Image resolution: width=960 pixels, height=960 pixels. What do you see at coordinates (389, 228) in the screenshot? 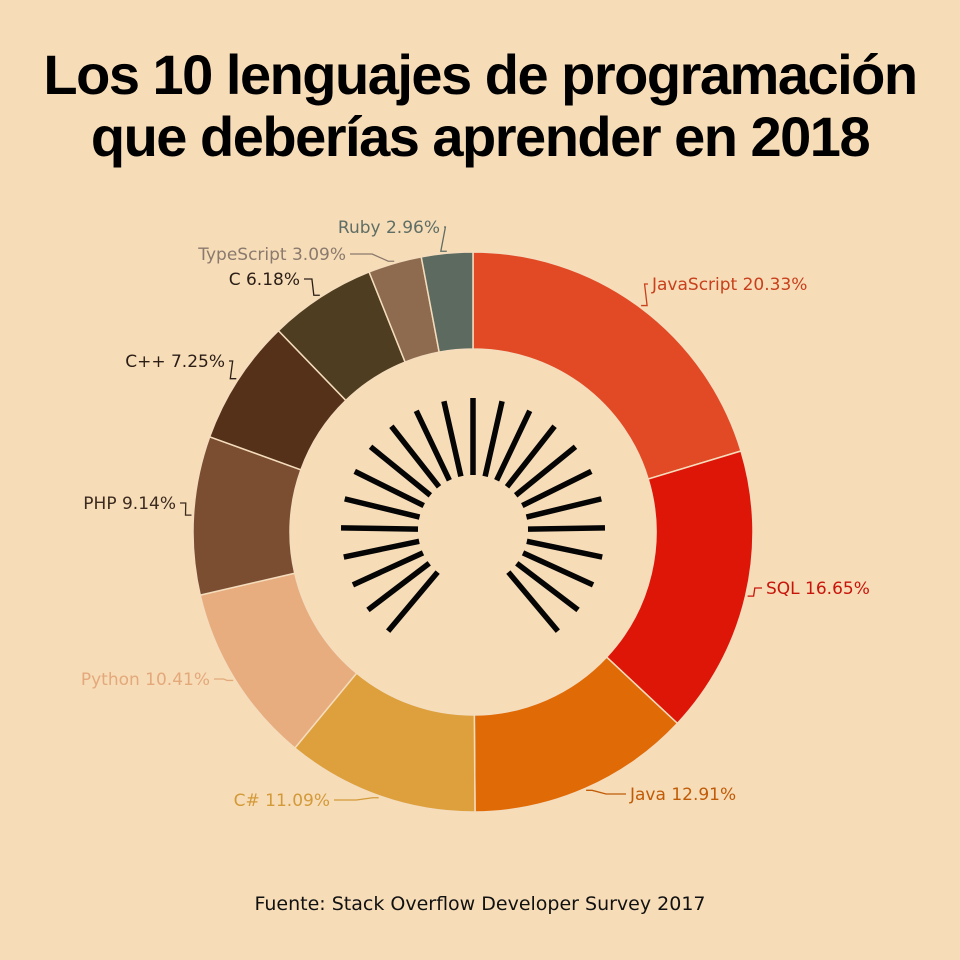
I see `label-ruby: Ruby 2.96%` at bounding box center [389, 228].